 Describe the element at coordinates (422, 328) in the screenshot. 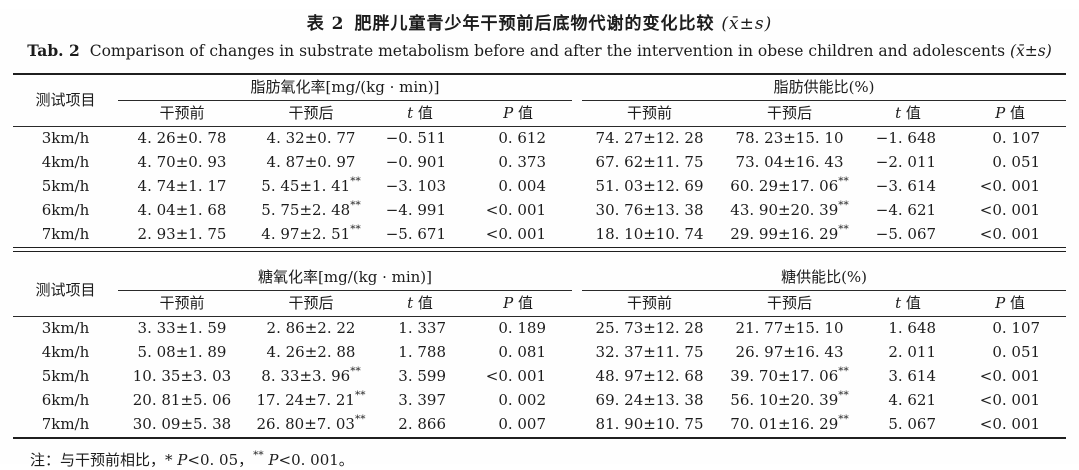

I see `table-cell: 1. 337` at that location.